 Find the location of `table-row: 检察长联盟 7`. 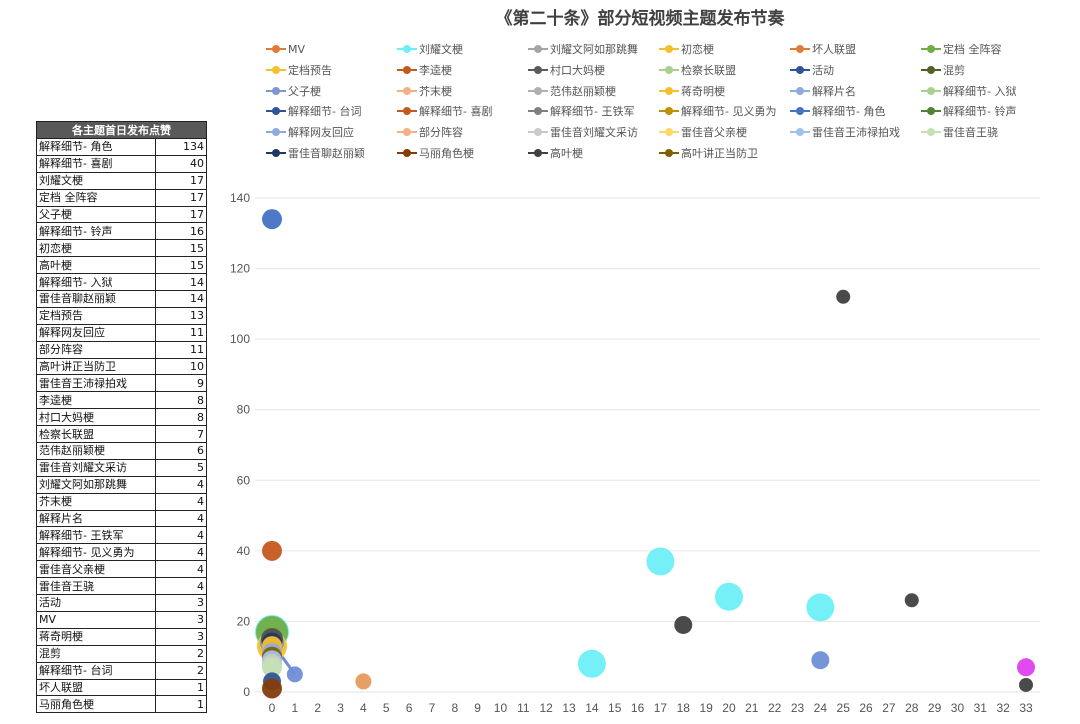

table-row: 检察长联盟 7 is located at coordinates (121, 434).